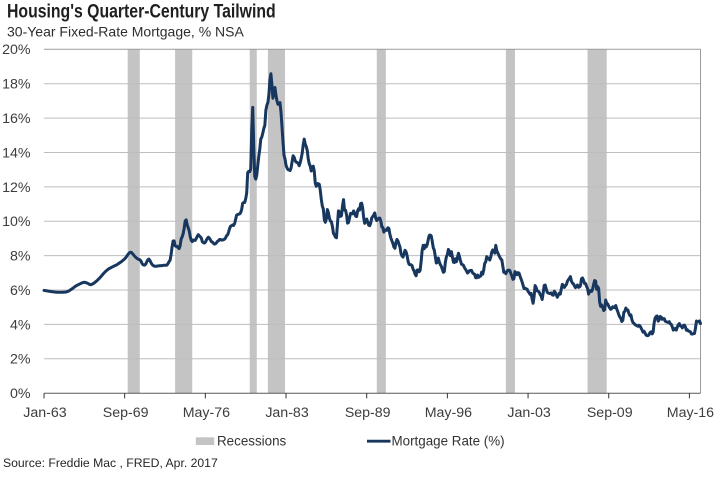 This screenshot has width=716, height=479. Describe the element at coordinates (20, 291) in the screenshot. I see `svg-text: 6%` at that location.